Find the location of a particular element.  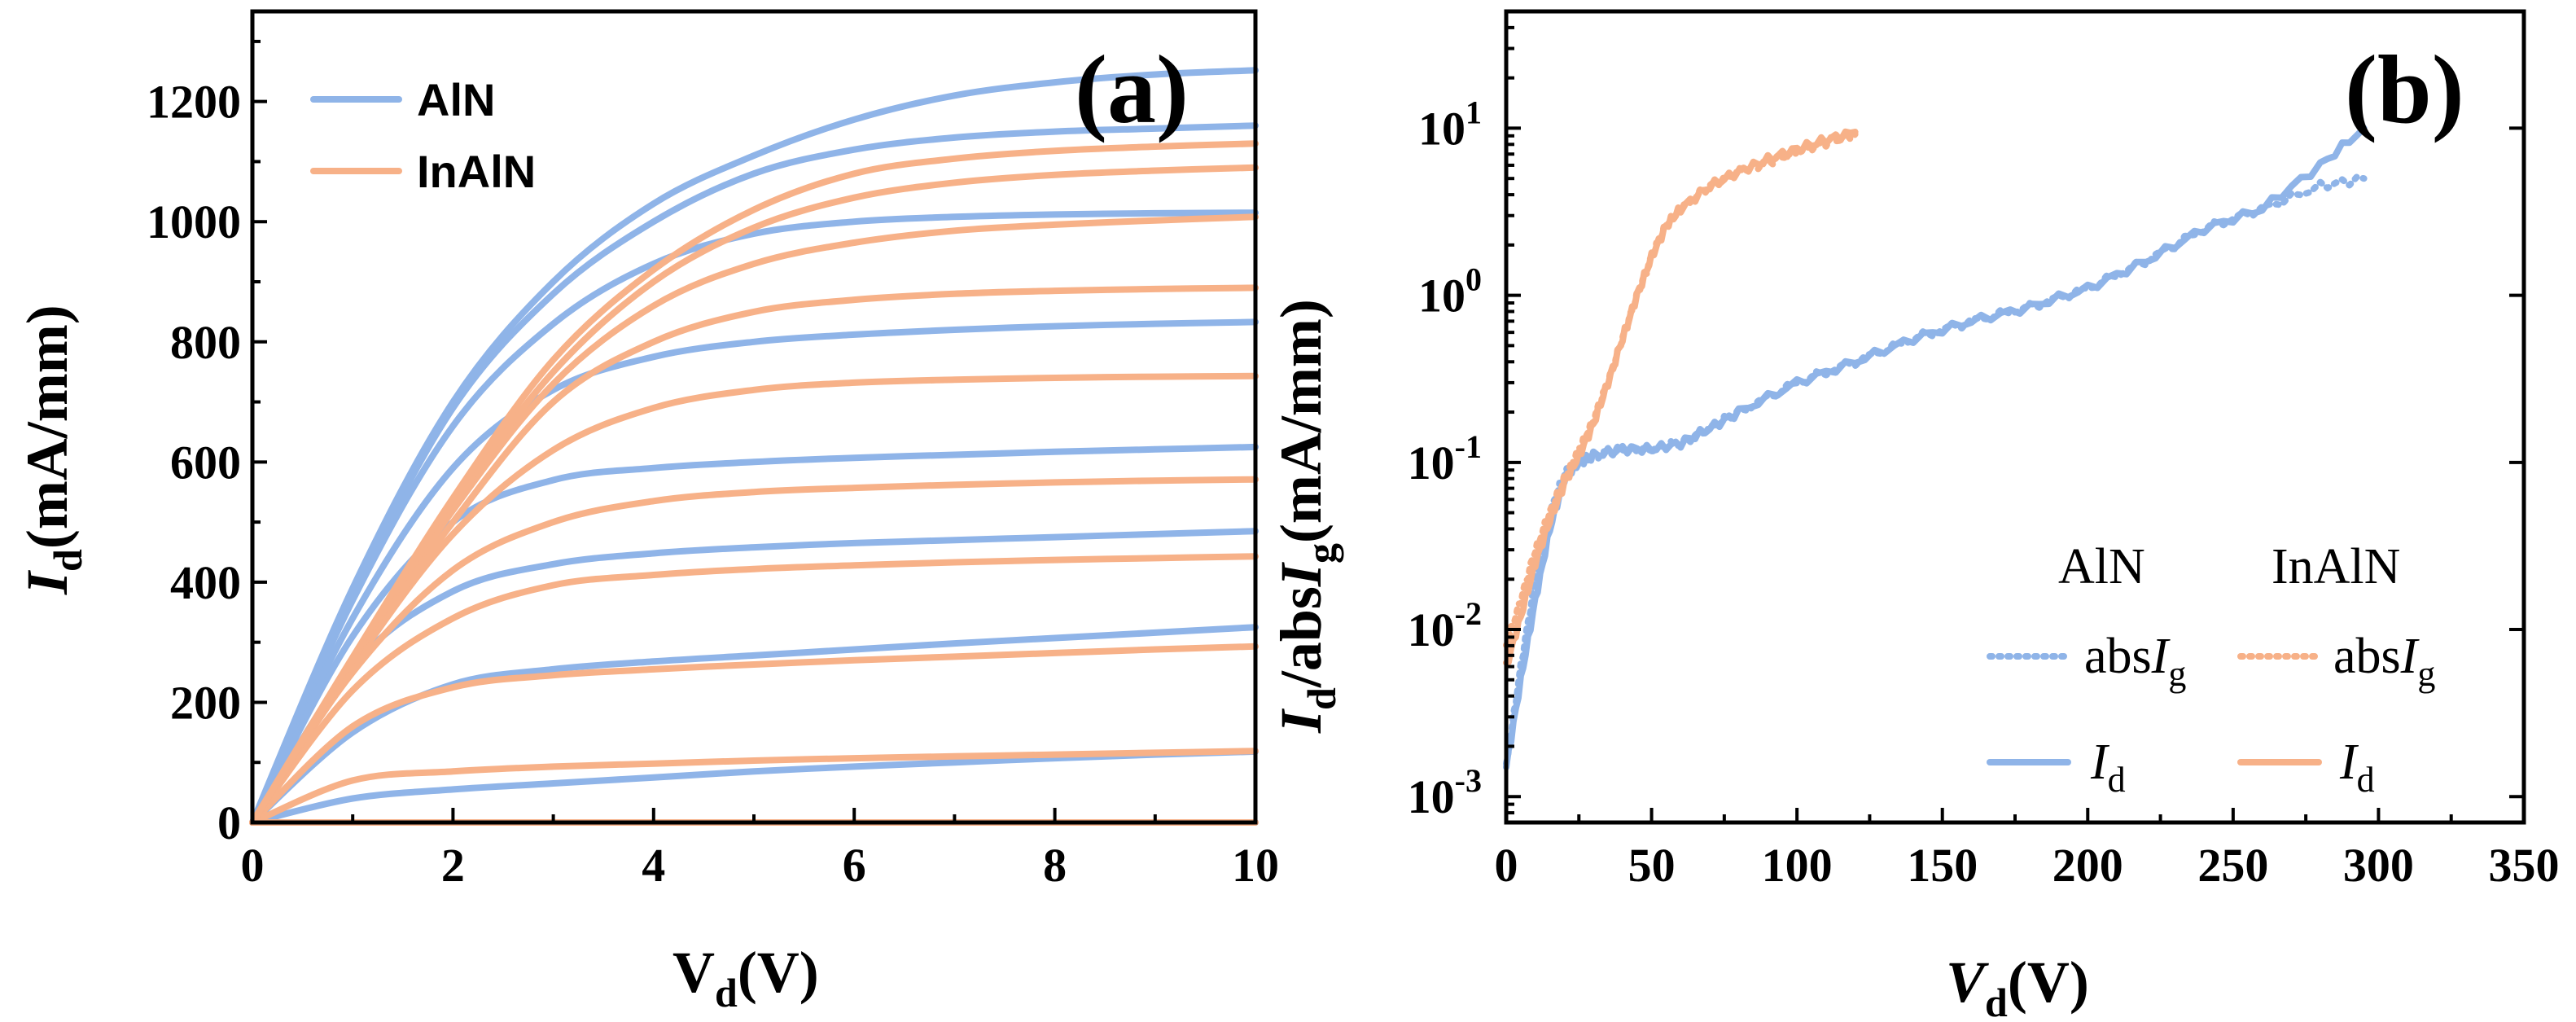

panel-a-xlabel-main: V is located at coordinates (693, 972).